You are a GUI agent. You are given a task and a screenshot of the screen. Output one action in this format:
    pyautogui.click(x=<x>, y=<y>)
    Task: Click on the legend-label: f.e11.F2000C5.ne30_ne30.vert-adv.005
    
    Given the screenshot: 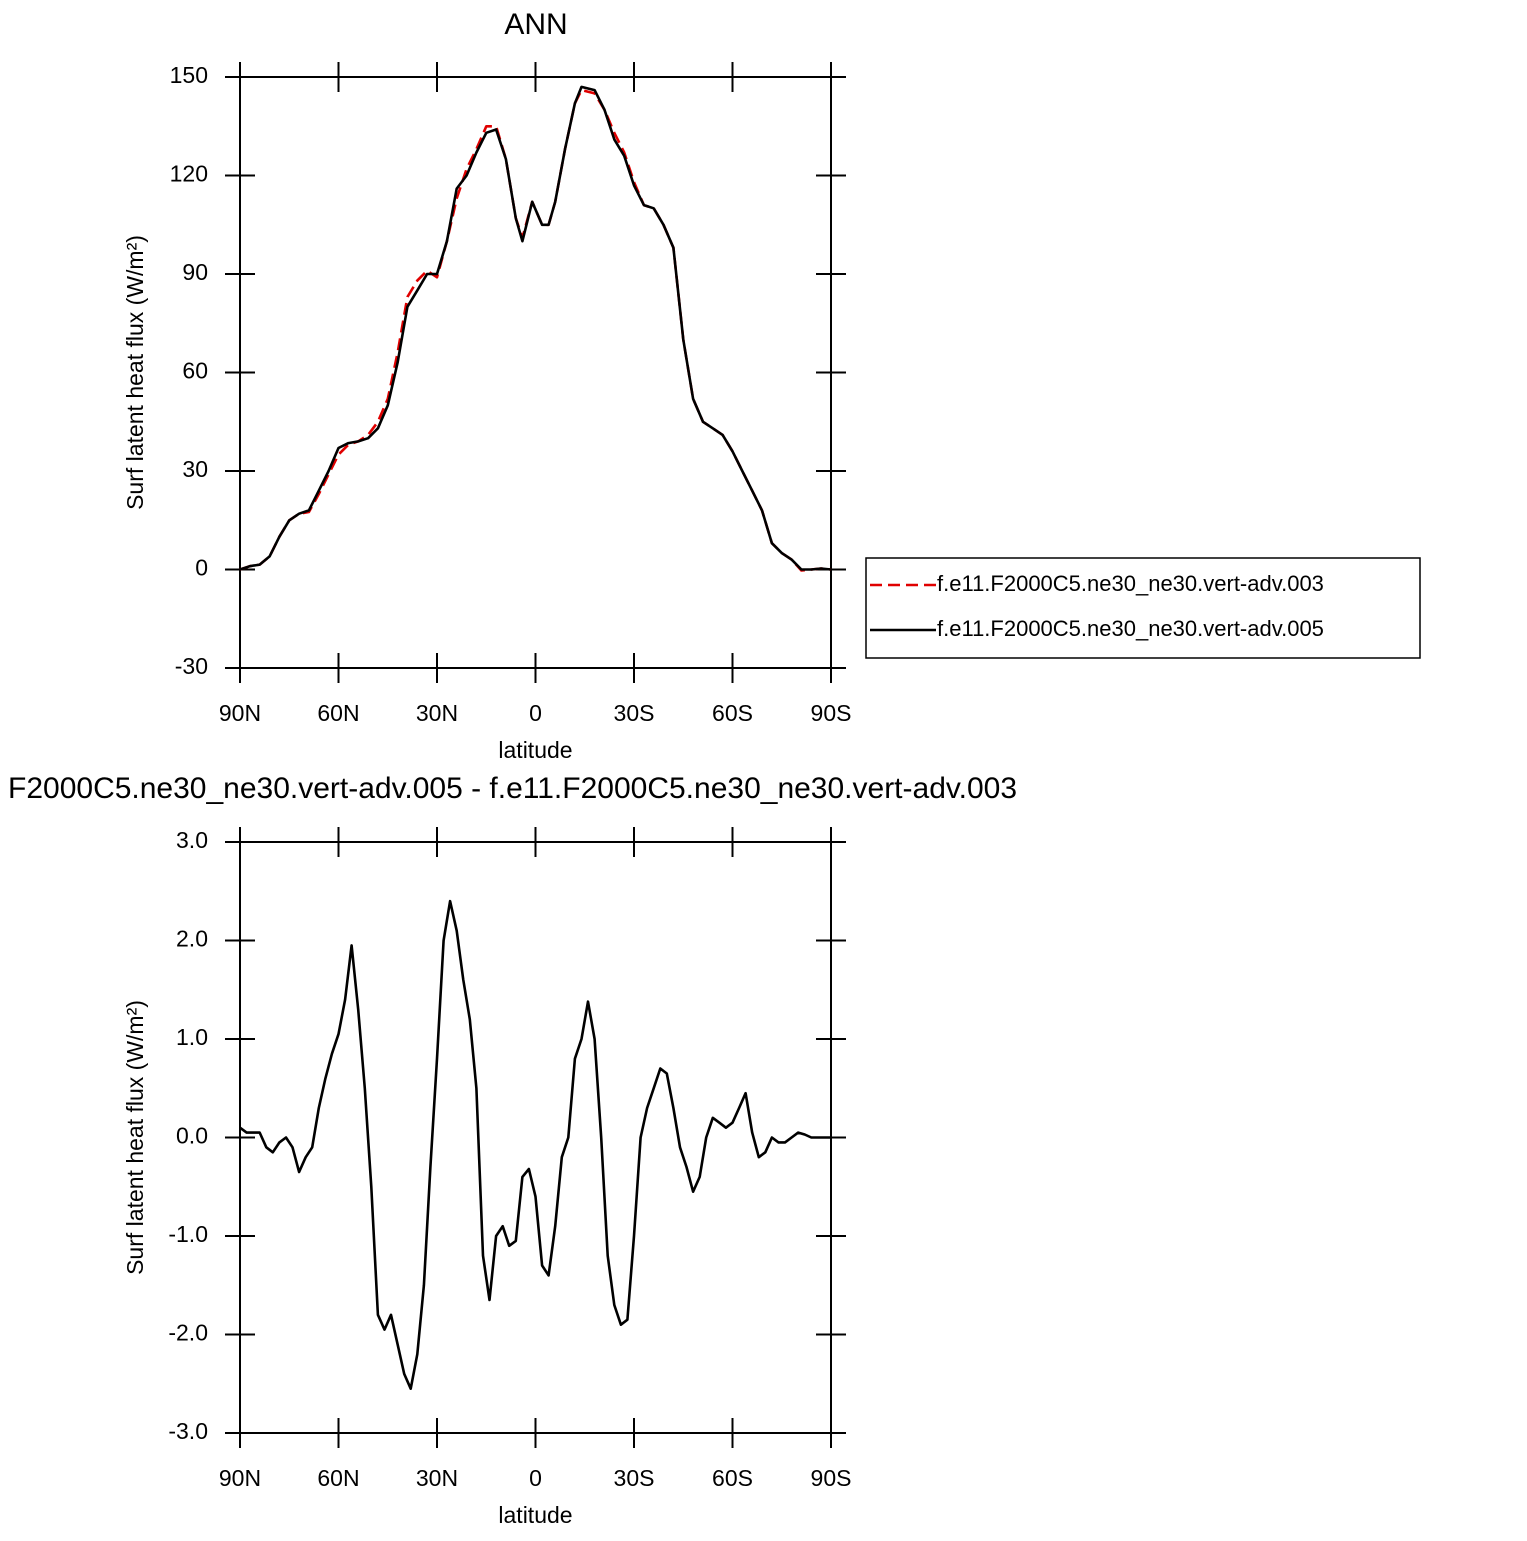 What is the action you would take?
    pyautogui.click(x=1130, y=628)
    